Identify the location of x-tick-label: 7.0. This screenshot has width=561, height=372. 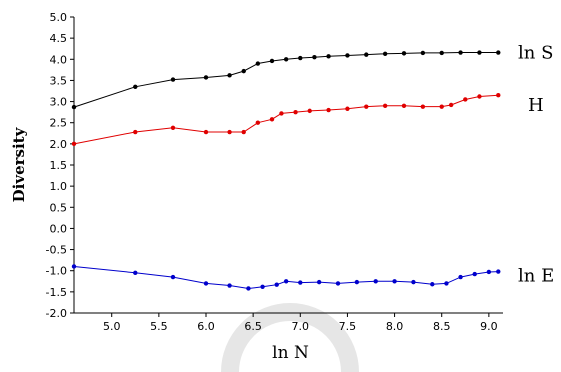
(301, 326).